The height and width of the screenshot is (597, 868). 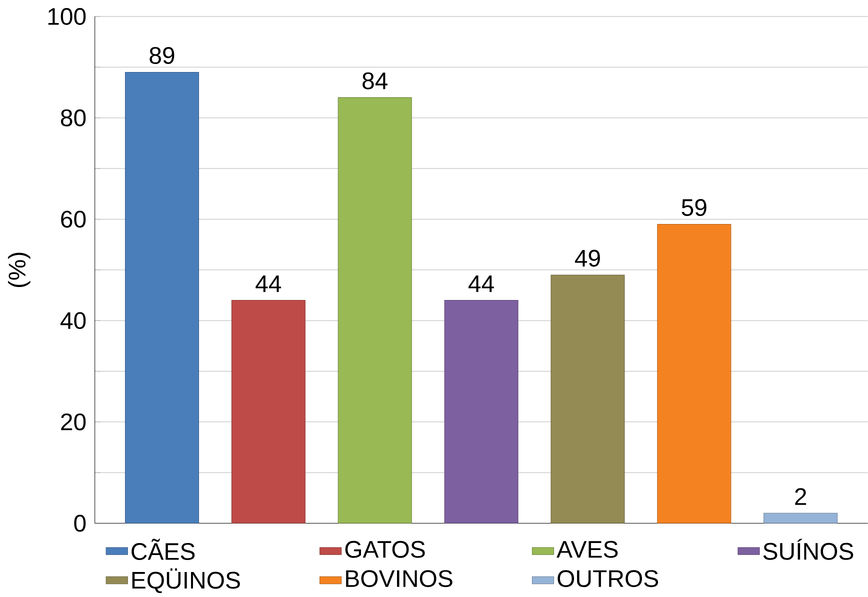 I want to click on y-tick-label: 80, so click(x=73, y=117).